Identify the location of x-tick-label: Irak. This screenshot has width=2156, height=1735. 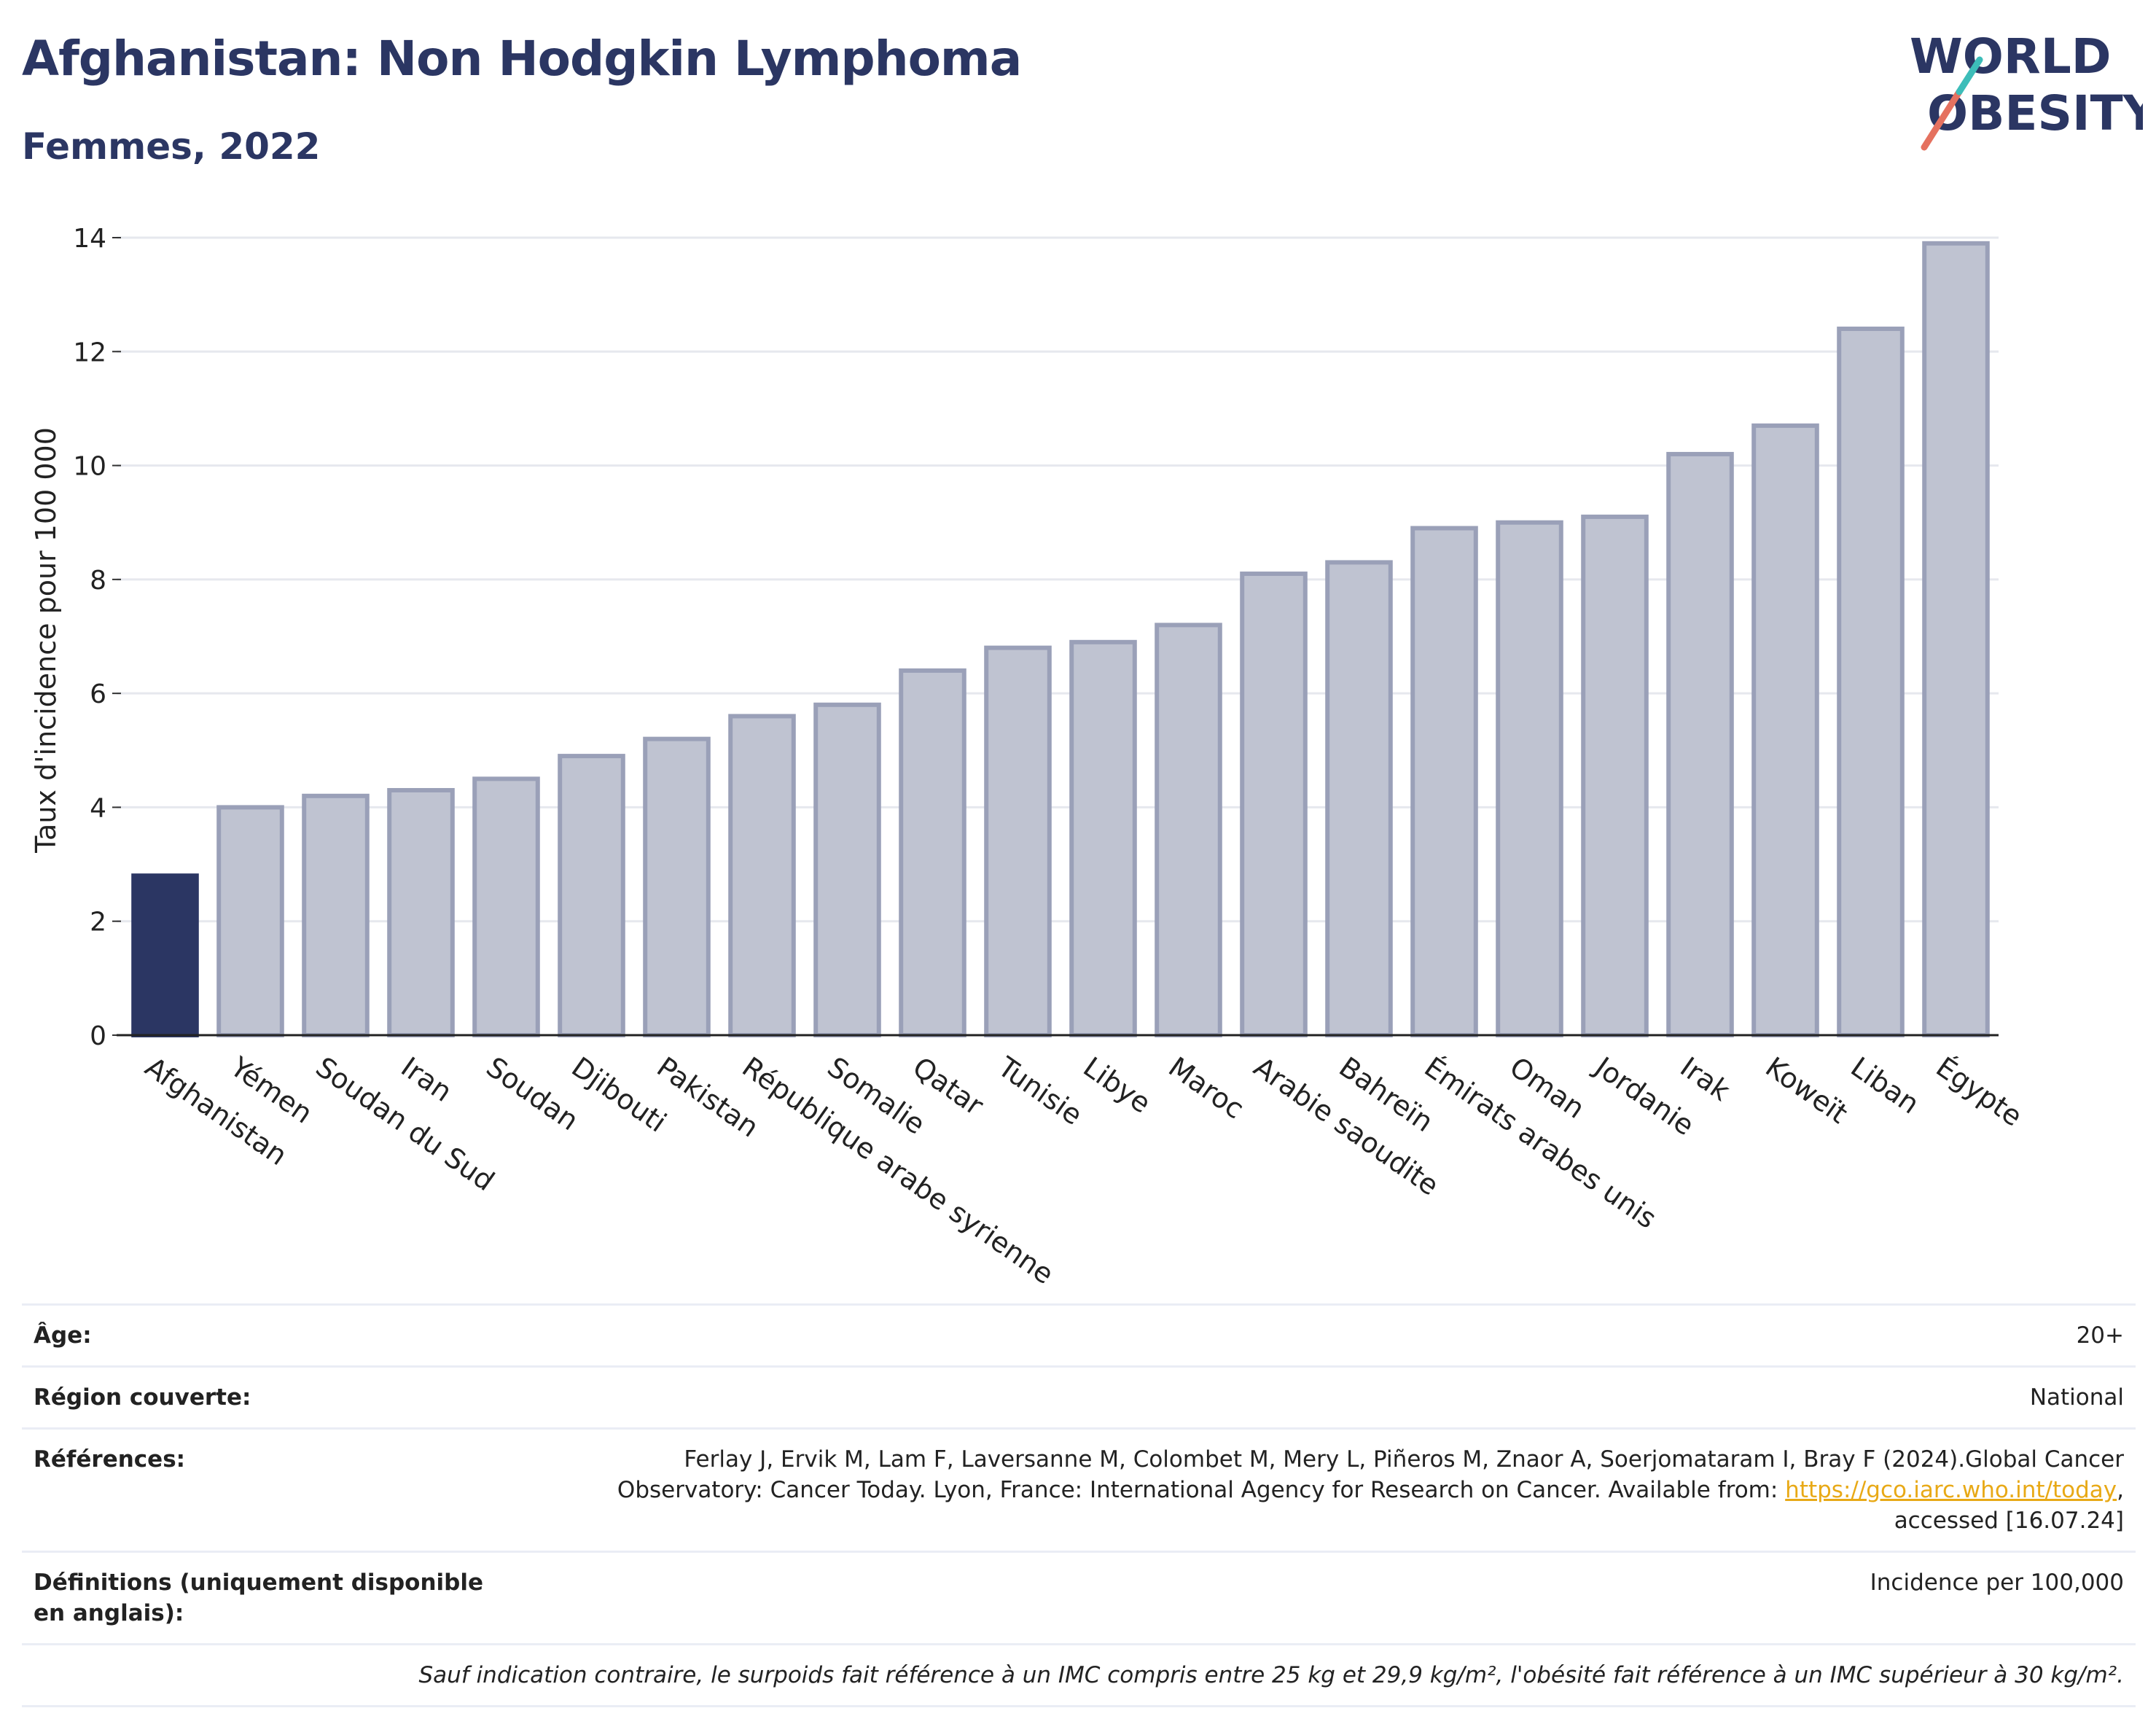
(1705, 1078).